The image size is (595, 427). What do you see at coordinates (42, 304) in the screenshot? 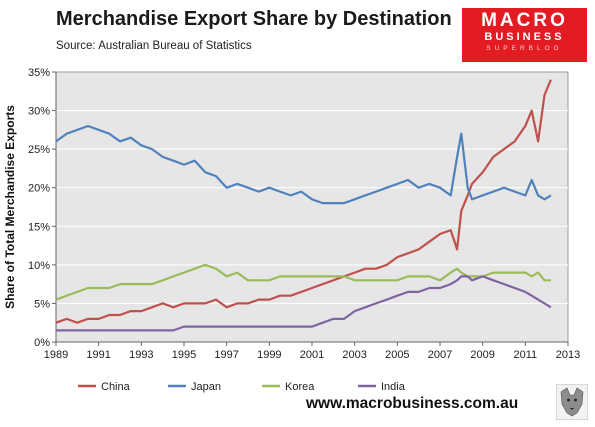
I see `y-tick-label: 5%` at bounding box center [42, 304].